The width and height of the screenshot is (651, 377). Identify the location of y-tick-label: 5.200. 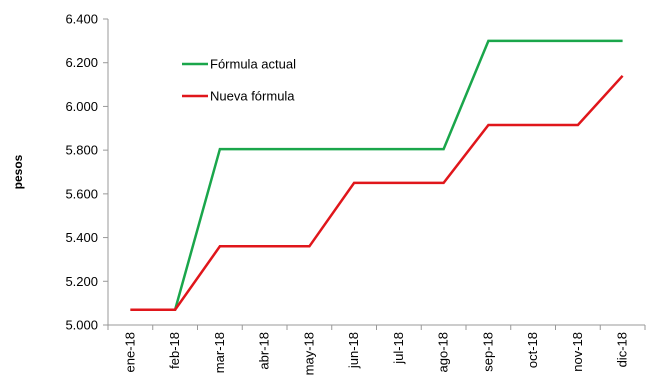
(81, 281).